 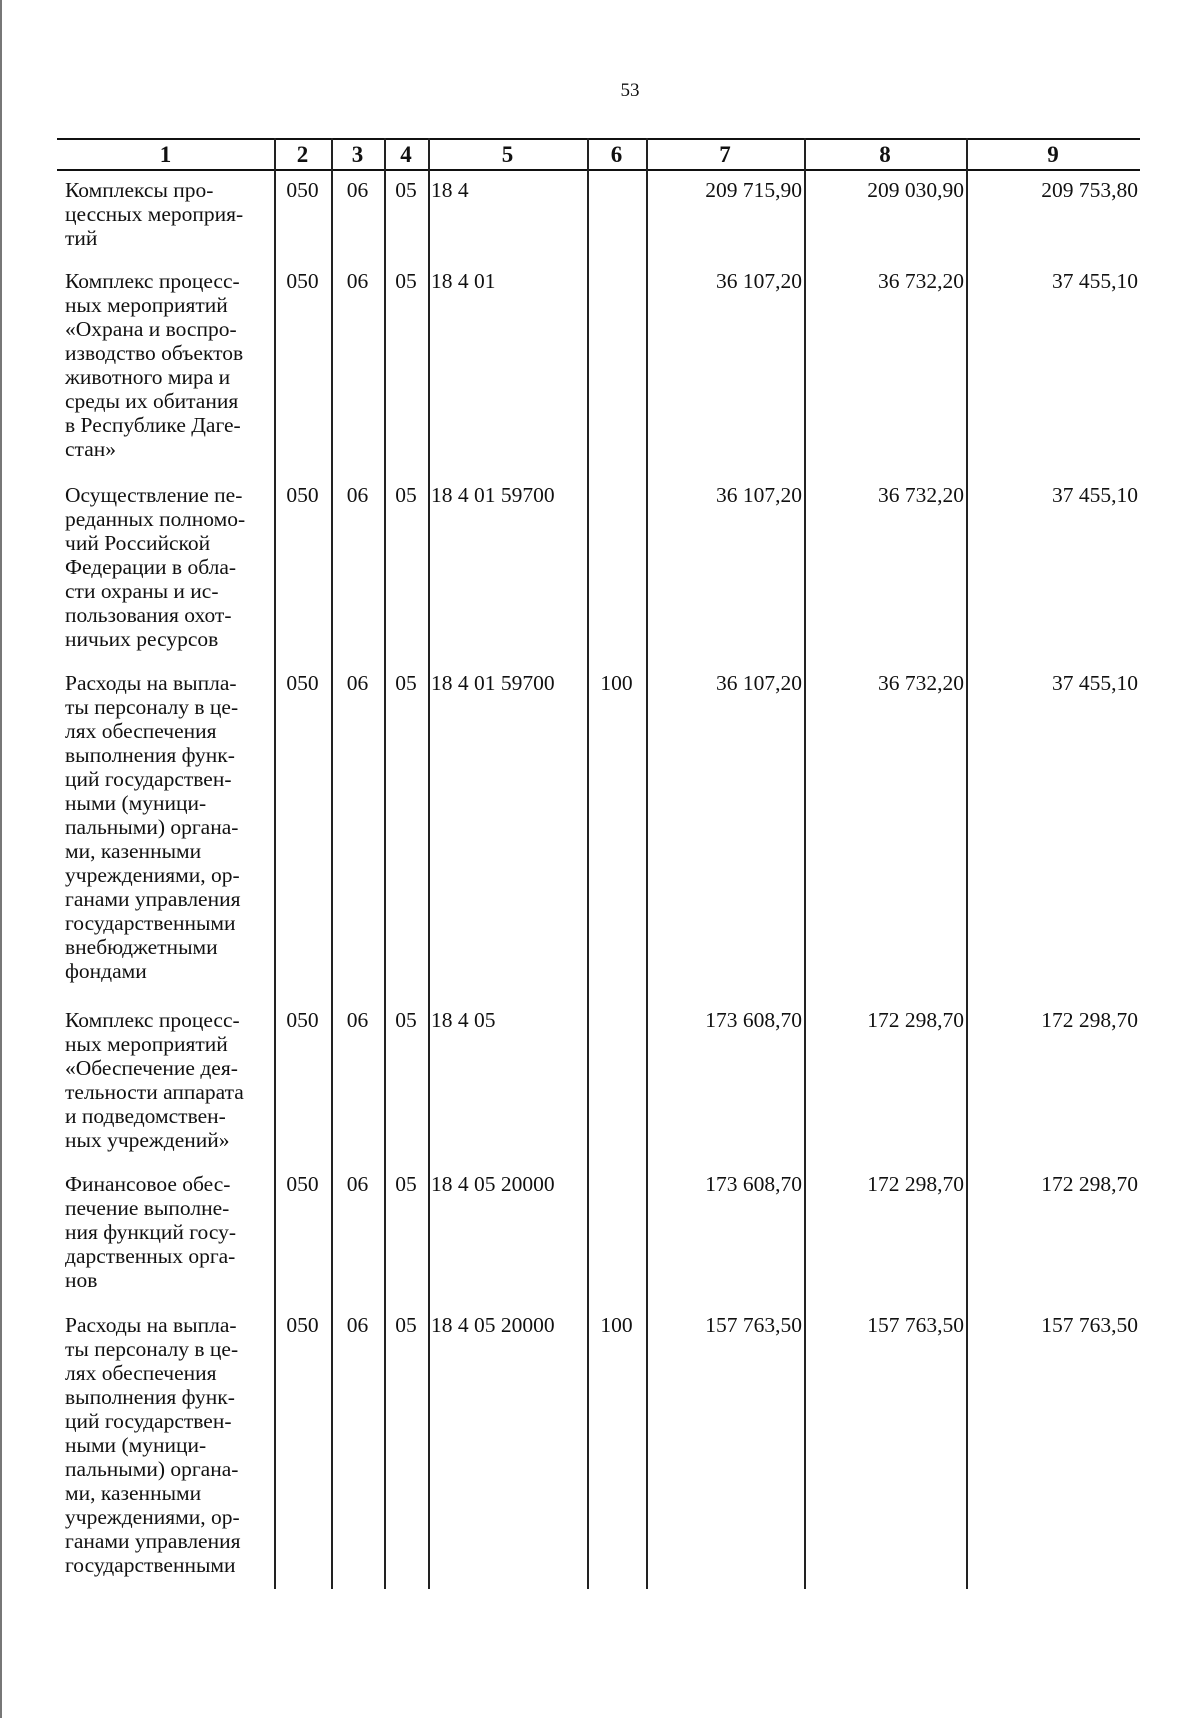 I want to click on column-header-7: 7, so click(x=725, y=154).